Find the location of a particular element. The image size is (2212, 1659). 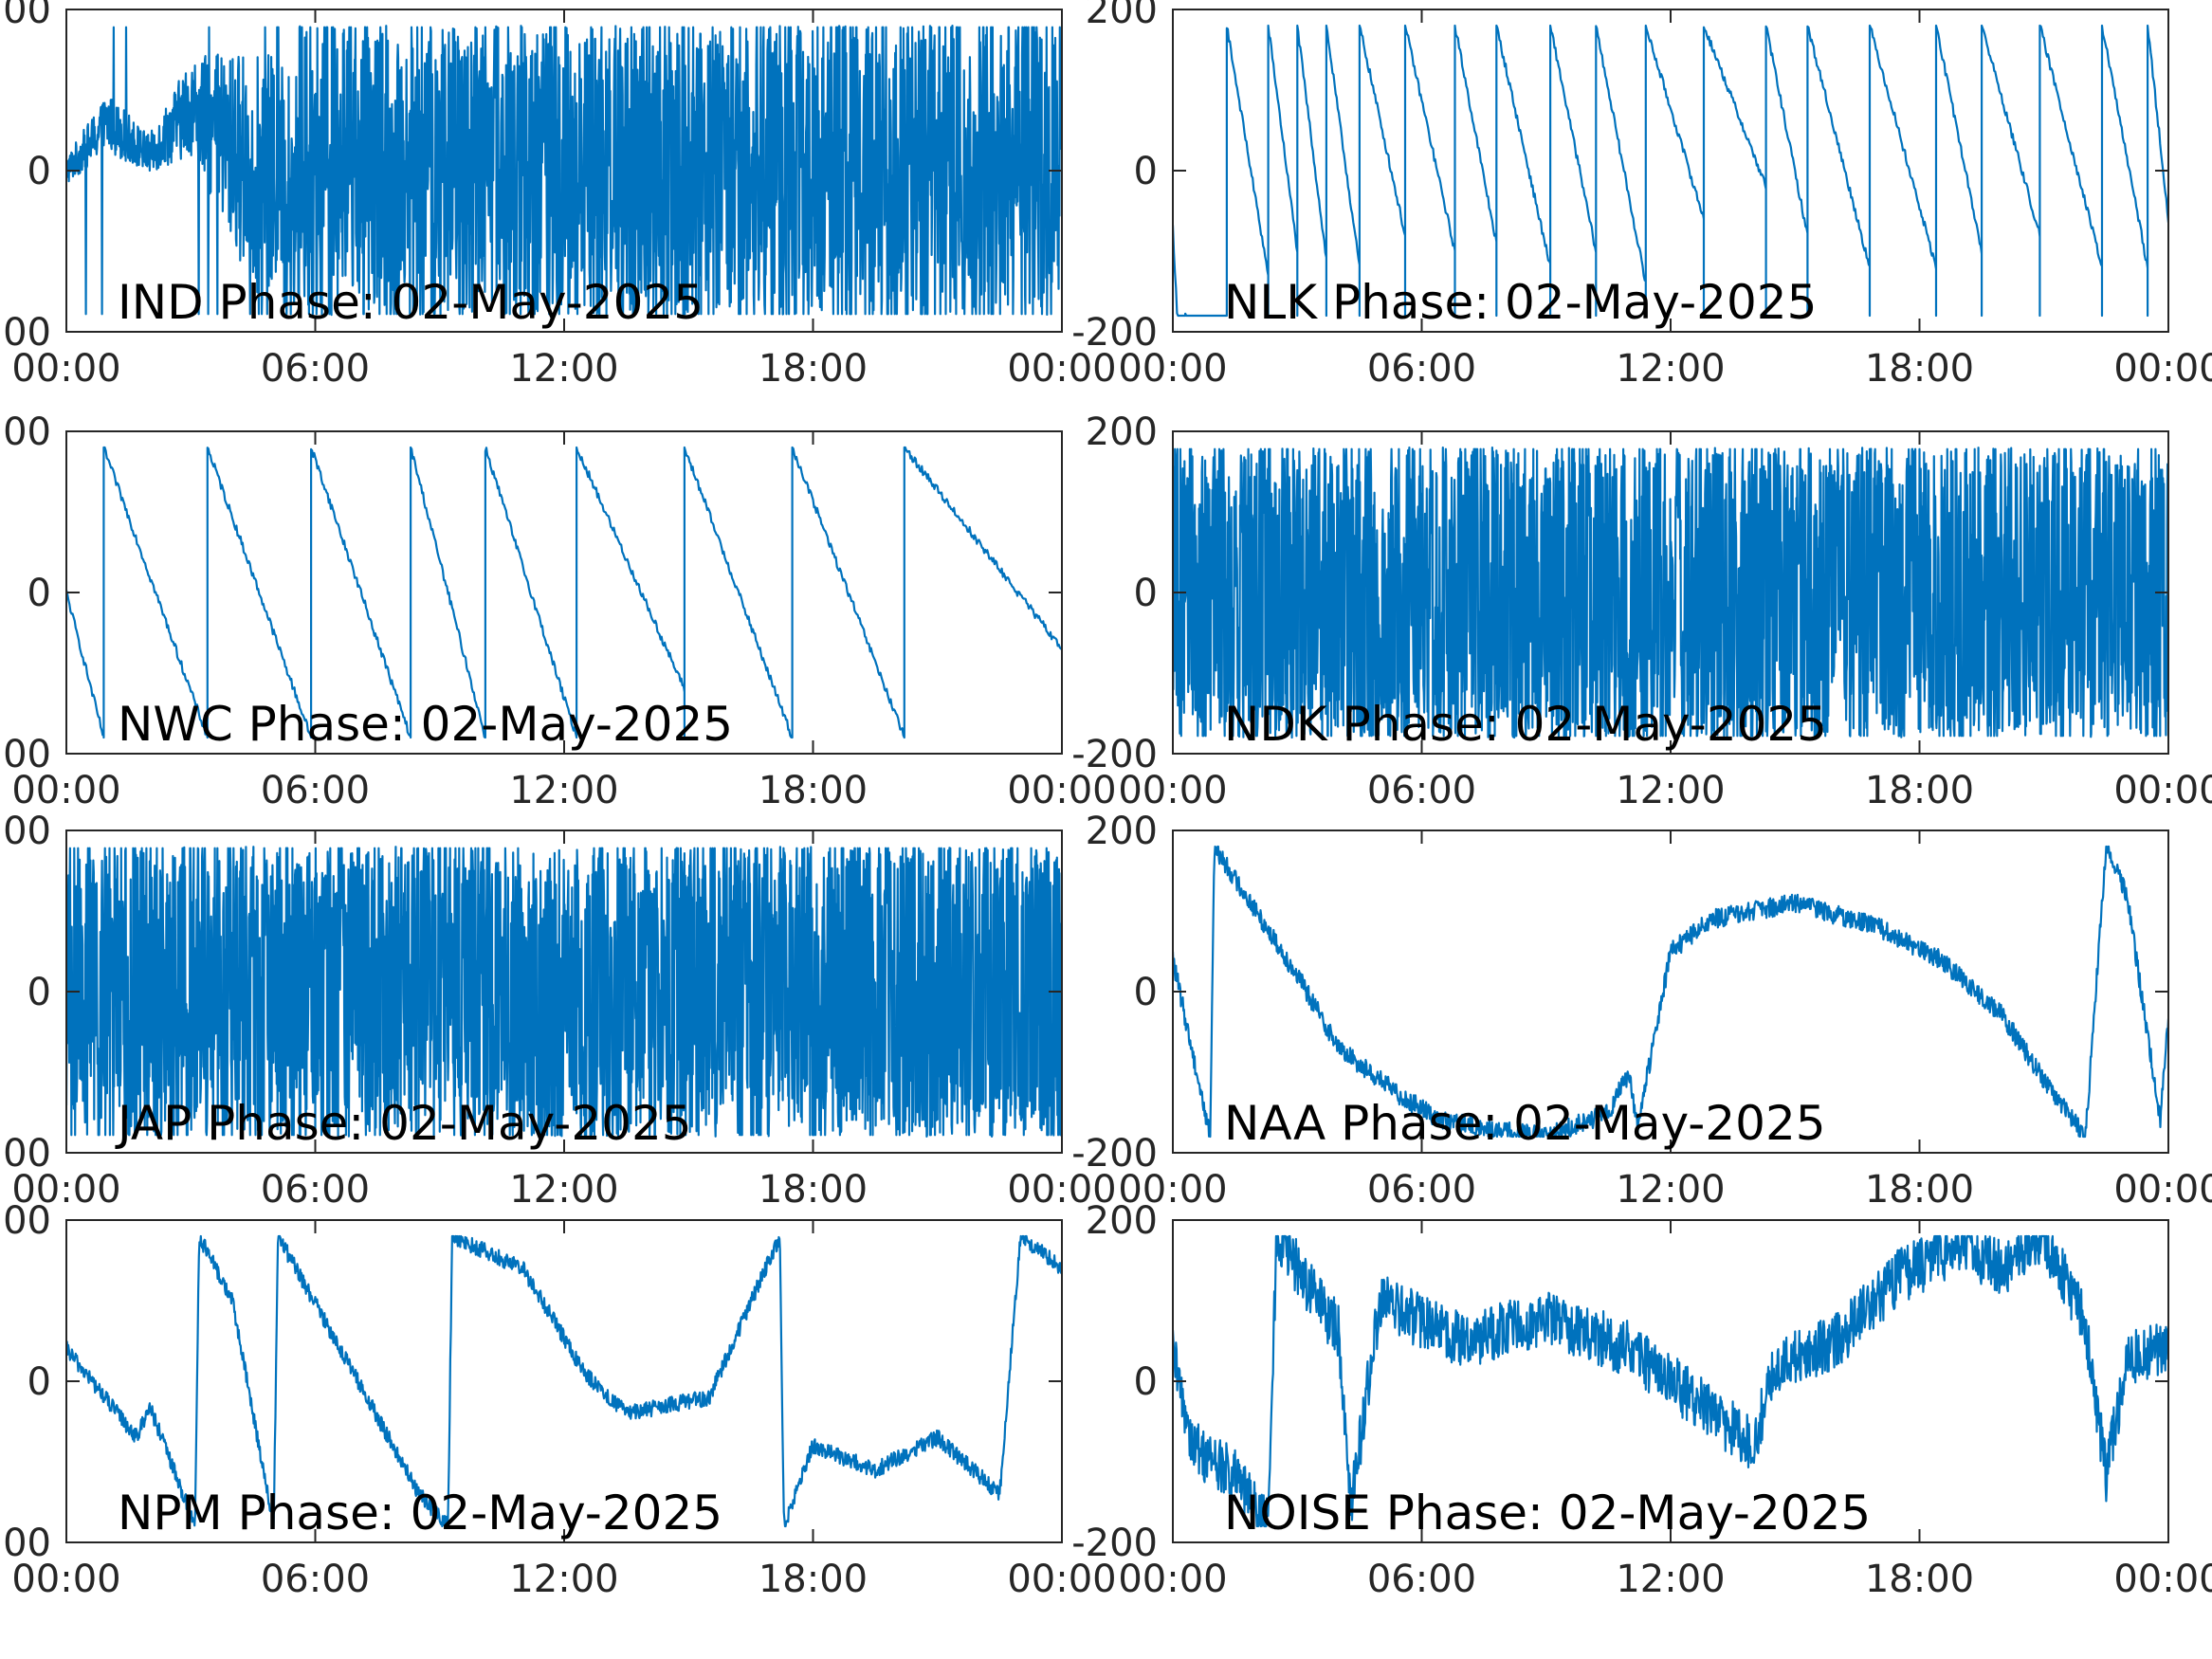

panel-title: JAP Phase: 02-May-2025 is located at coordinates (403, 1123).